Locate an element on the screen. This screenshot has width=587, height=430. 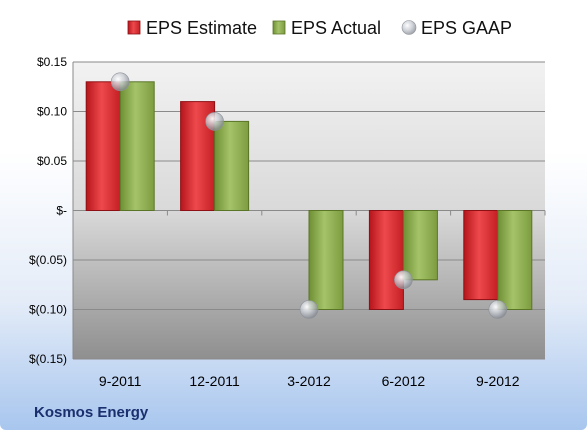
legend-estimate-label: EPS Estimate is located at coordinates (201, 28).